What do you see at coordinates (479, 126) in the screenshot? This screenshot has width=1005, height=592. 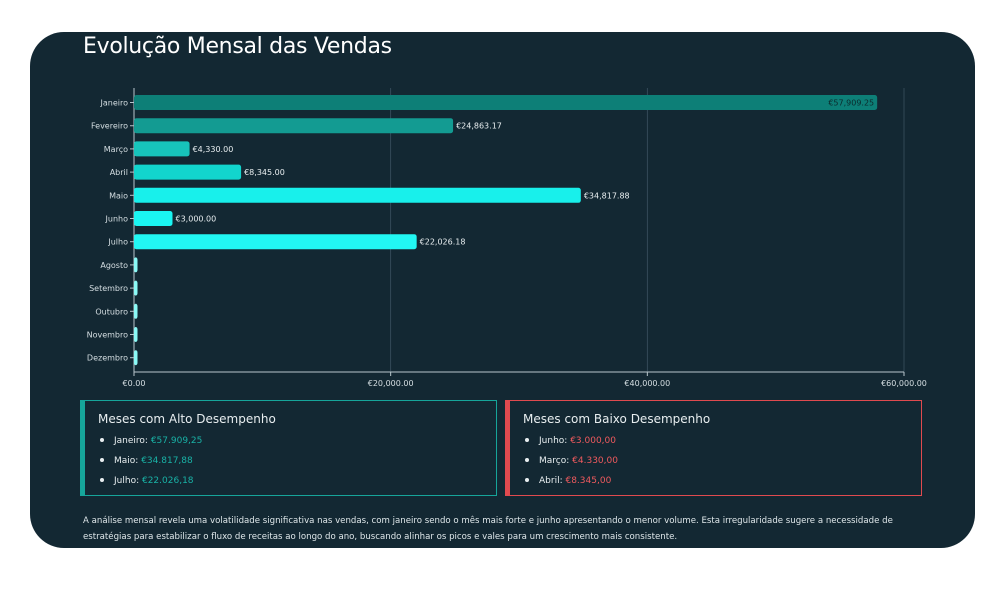 I see `data-label: €24,863.17` at bounding box center [479, 126].